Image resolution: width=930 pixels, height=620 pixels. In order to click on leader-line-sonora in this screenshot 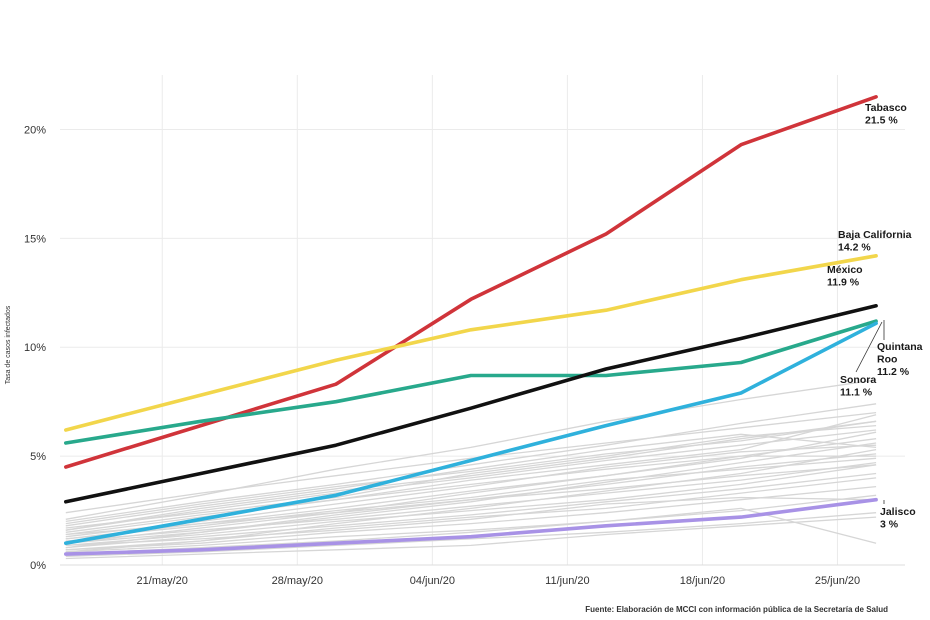, I will do `click(869, 347)`.